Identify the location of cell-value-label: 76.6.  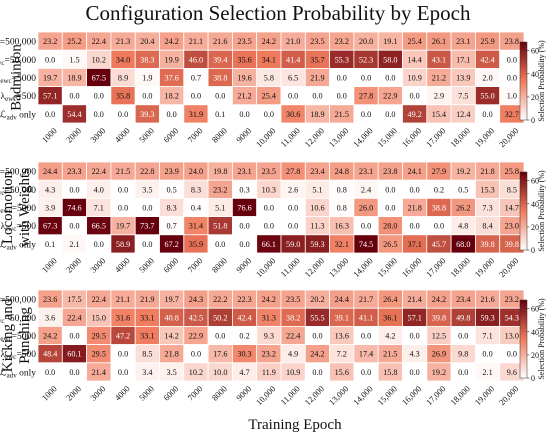
(244, 208).